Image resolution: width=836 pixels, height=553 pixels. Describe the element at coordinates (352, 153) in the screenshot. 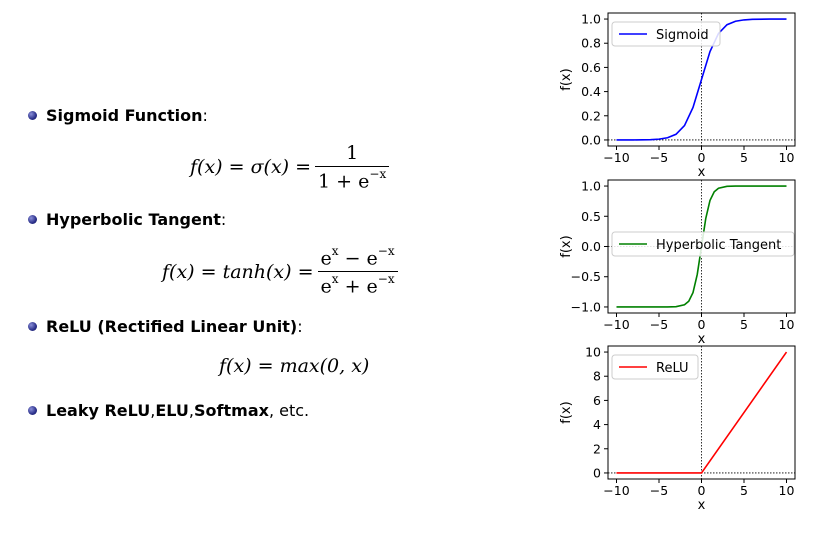

I see `equation-numerator: 1` at that location.